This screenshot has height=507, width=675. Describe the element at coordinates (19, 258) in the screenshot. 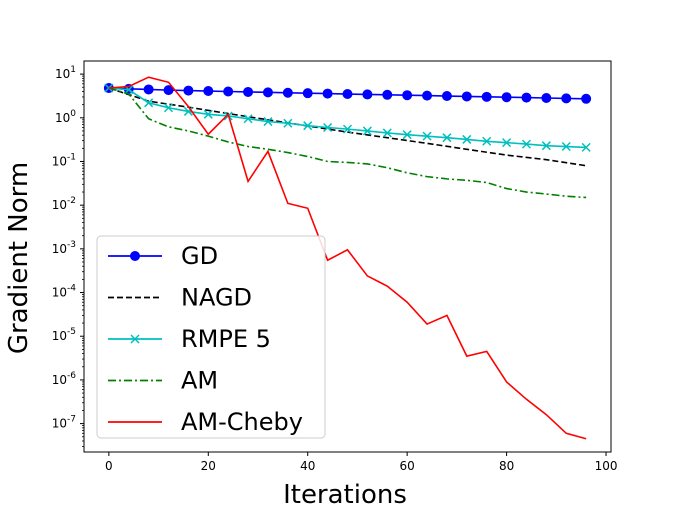

I see `y-axis-title: Gradient Norm` at that location.